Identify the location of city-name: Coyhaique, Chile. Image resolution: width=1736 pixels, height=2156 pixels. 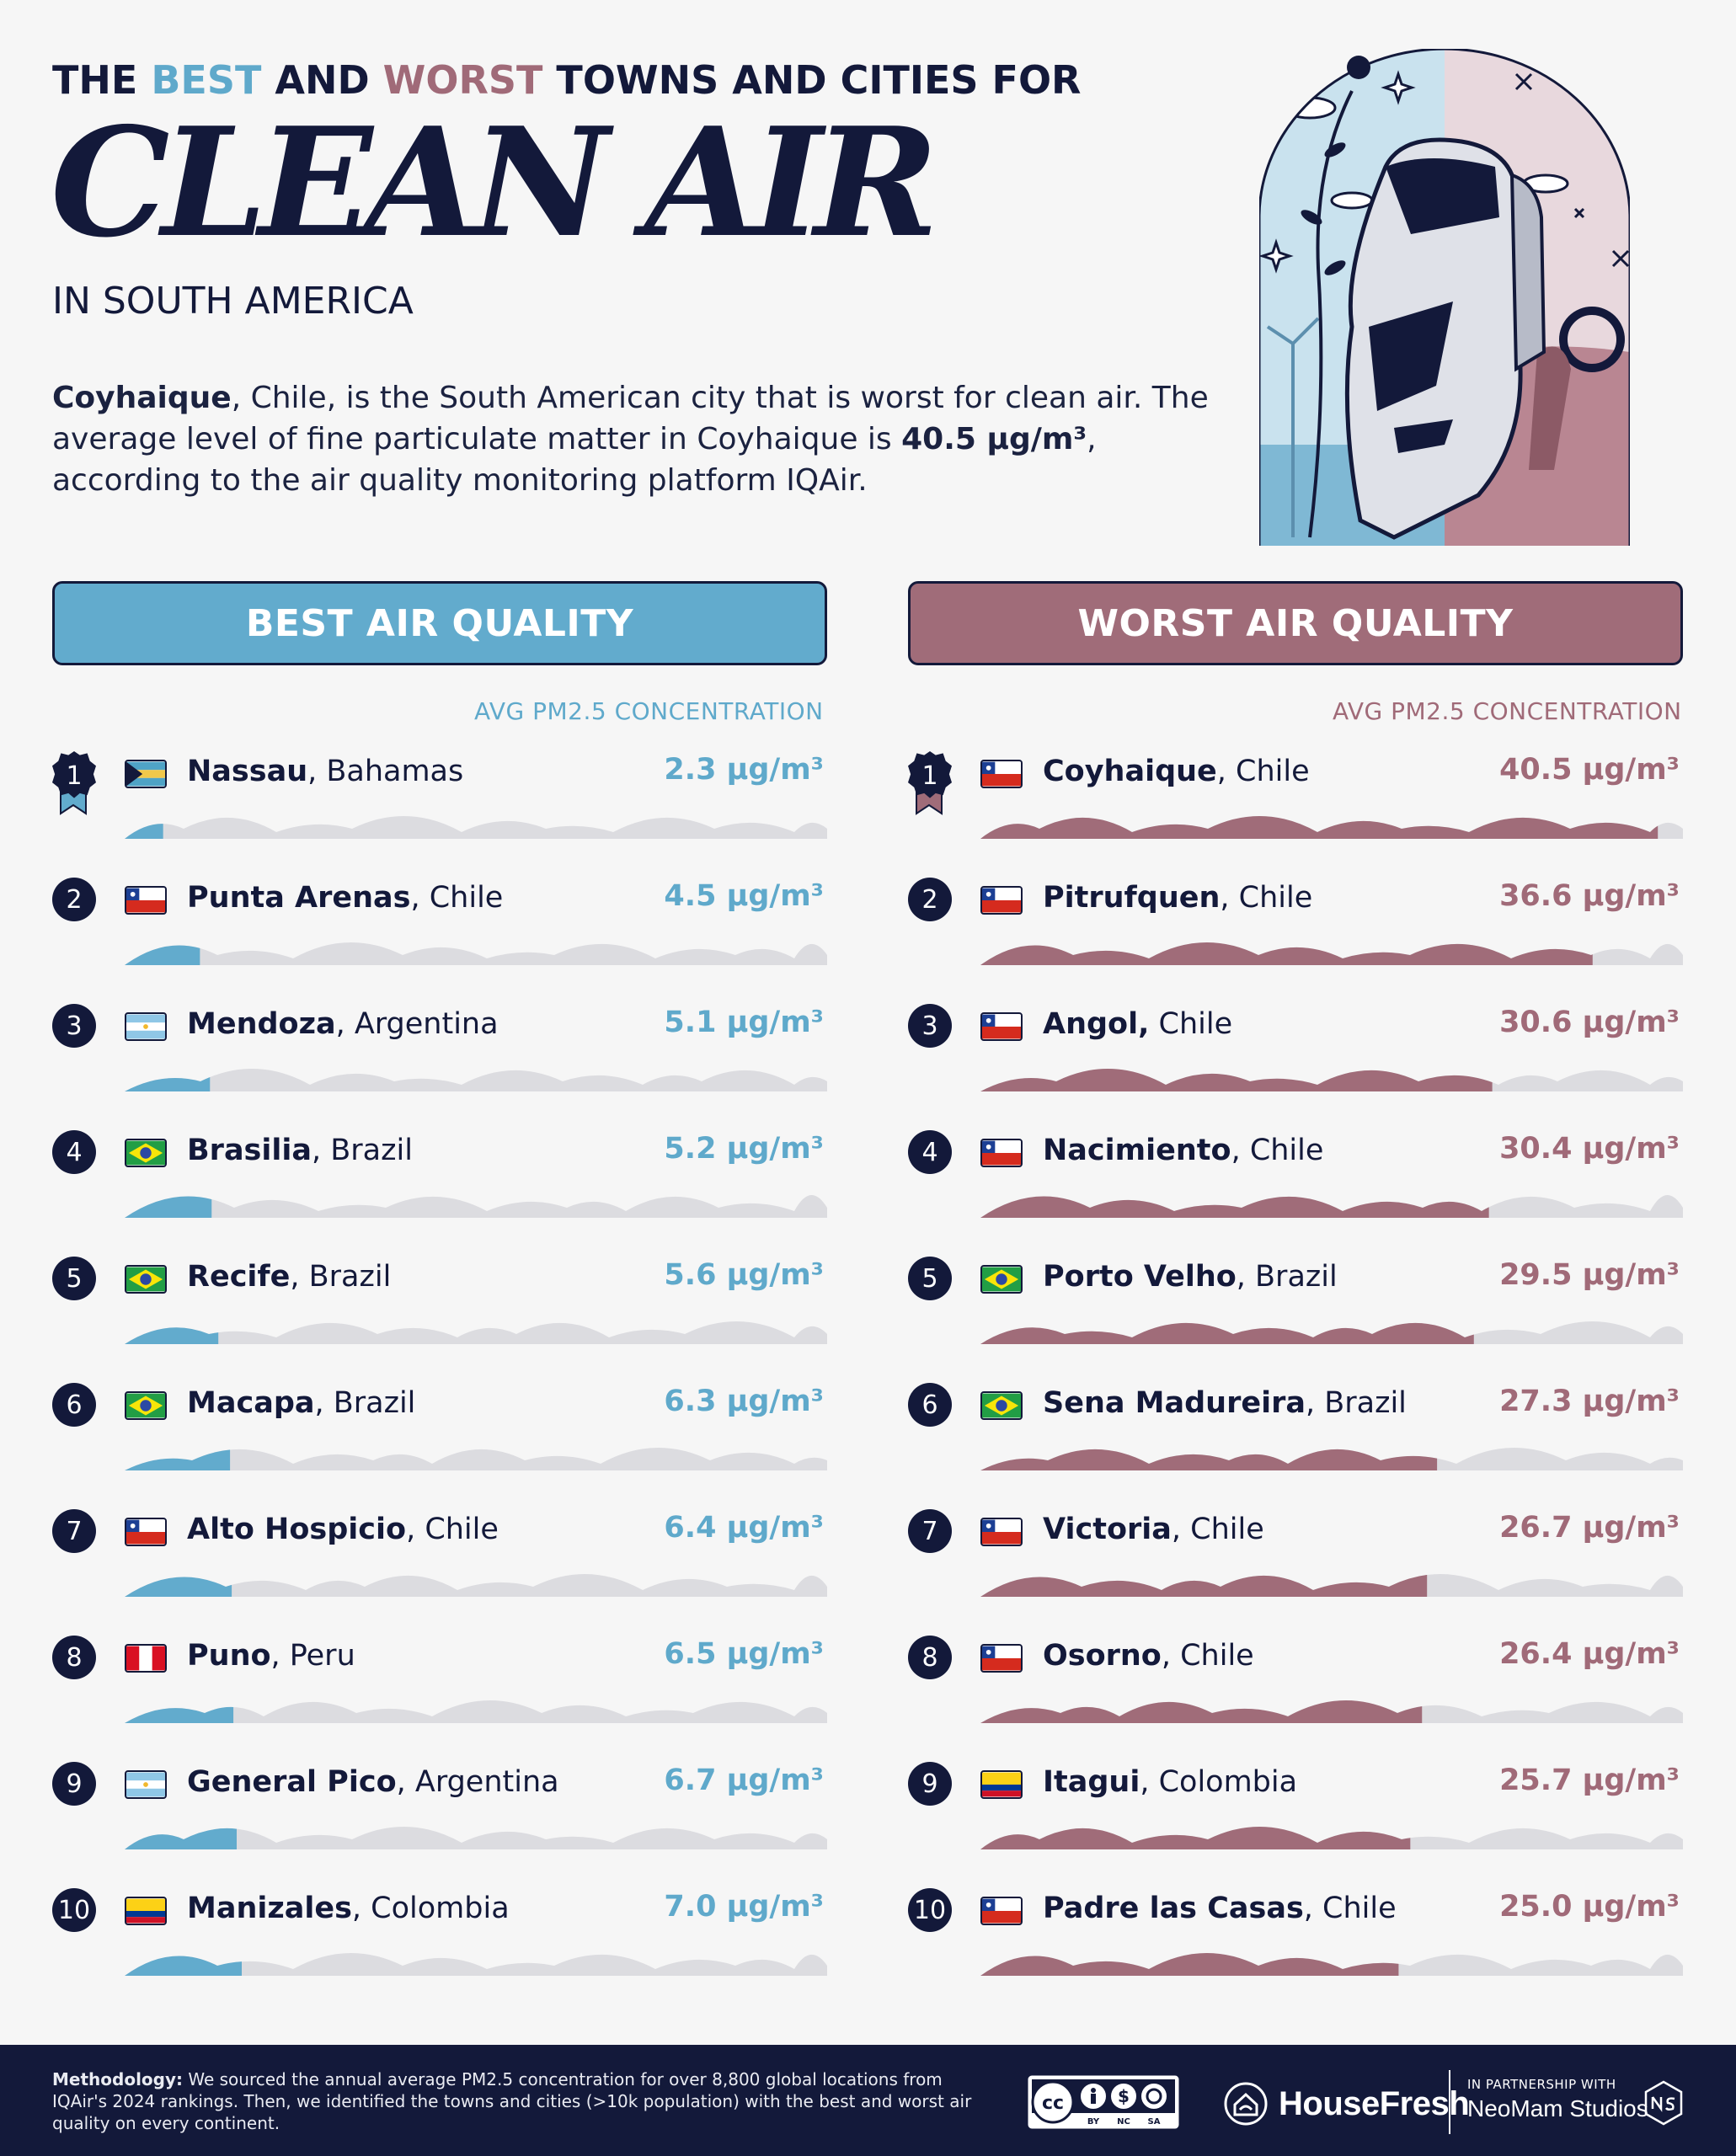
(1176, 771).